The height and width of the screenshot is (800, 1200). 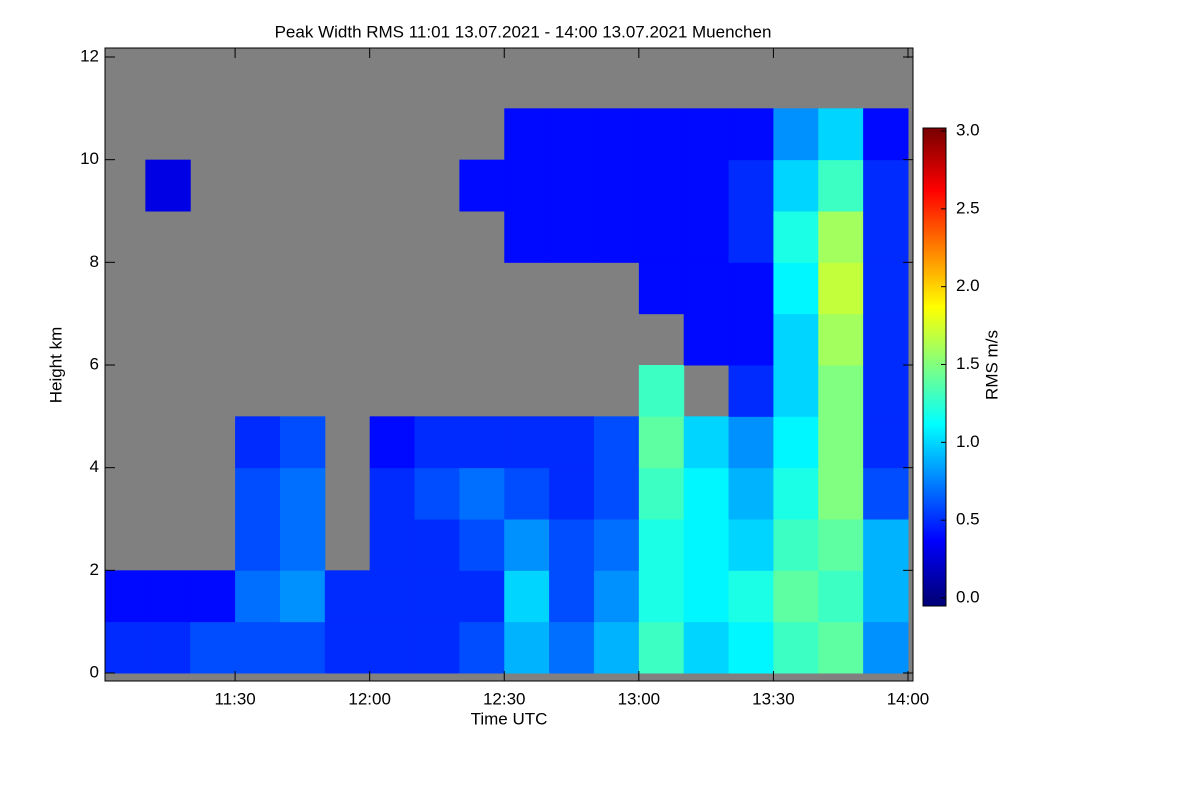 I want to click on colorbar-tick-label: 0.5, so click(x=968, y=519).